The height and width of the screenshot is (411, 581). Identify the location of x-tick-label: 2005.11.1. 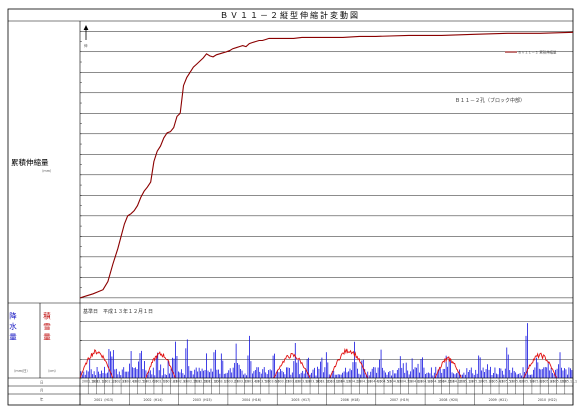
(569, 382).